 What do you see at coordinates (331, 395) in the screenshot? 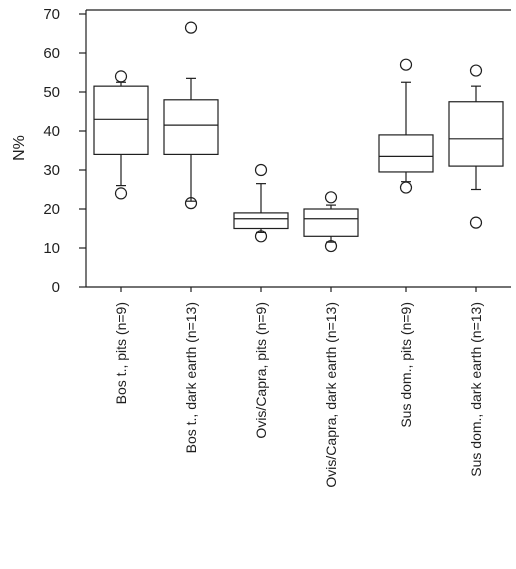
I see `category-label: Ovis/Capra, dark earth (n=13)` at bounding box center [331, 395].